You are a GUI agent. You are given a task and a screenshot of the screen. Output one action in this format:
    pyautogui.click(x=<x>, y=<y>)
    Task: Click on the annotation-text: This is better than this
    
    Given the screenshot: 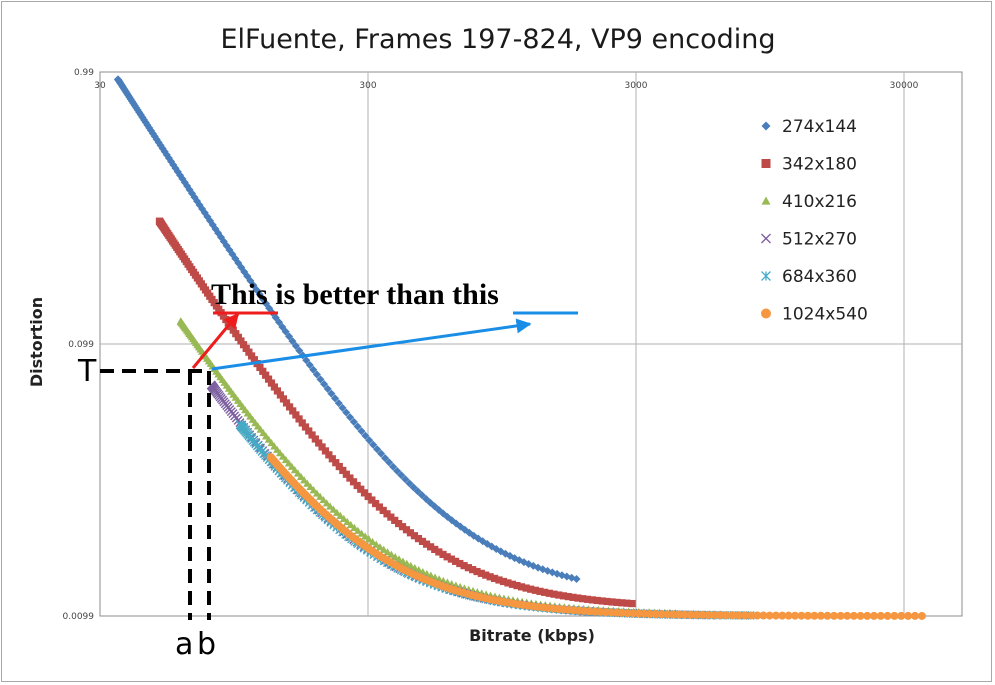 What is the action you would take?
    pyautogui.click(x=355, y=294)
    